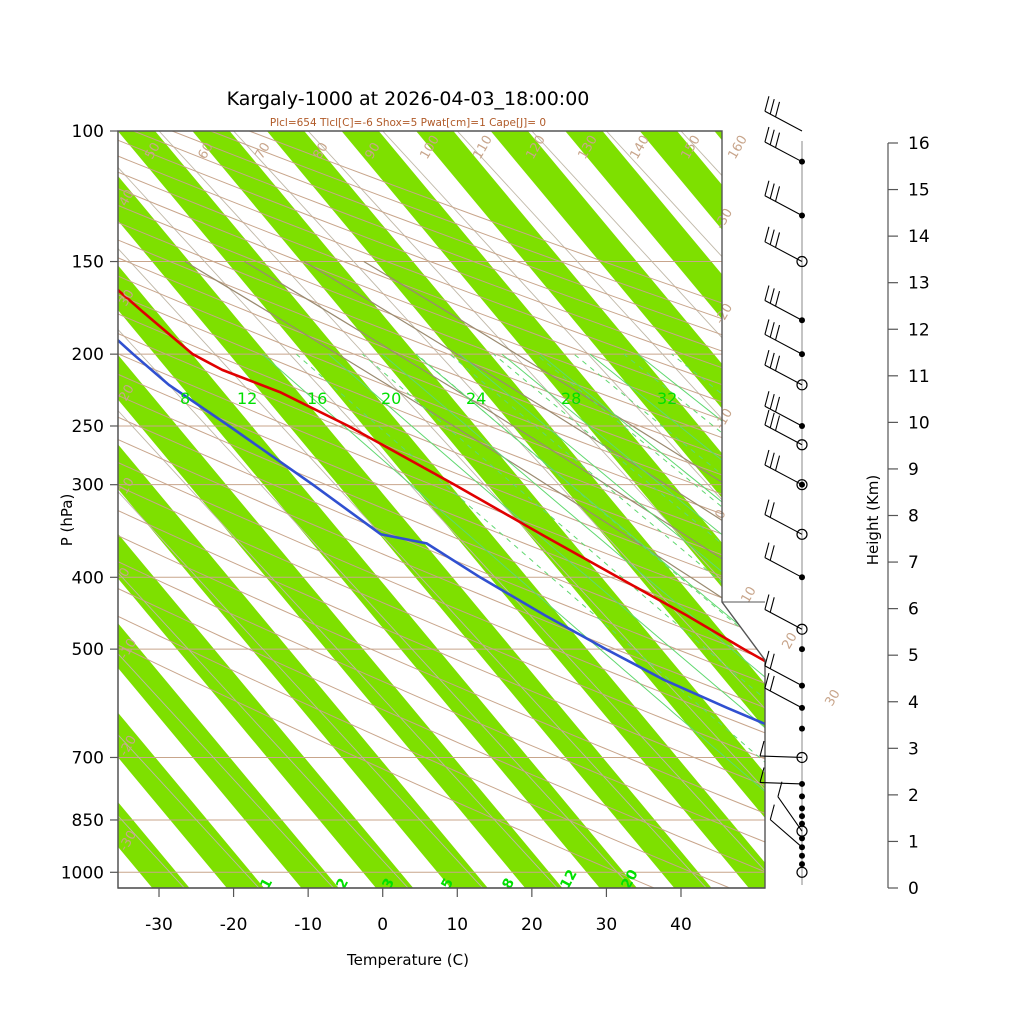  What do you see at coordinates (88, 355) in the screenshot?
I see `y-axis-tick-label: 200` at bounding box center [88, 355].